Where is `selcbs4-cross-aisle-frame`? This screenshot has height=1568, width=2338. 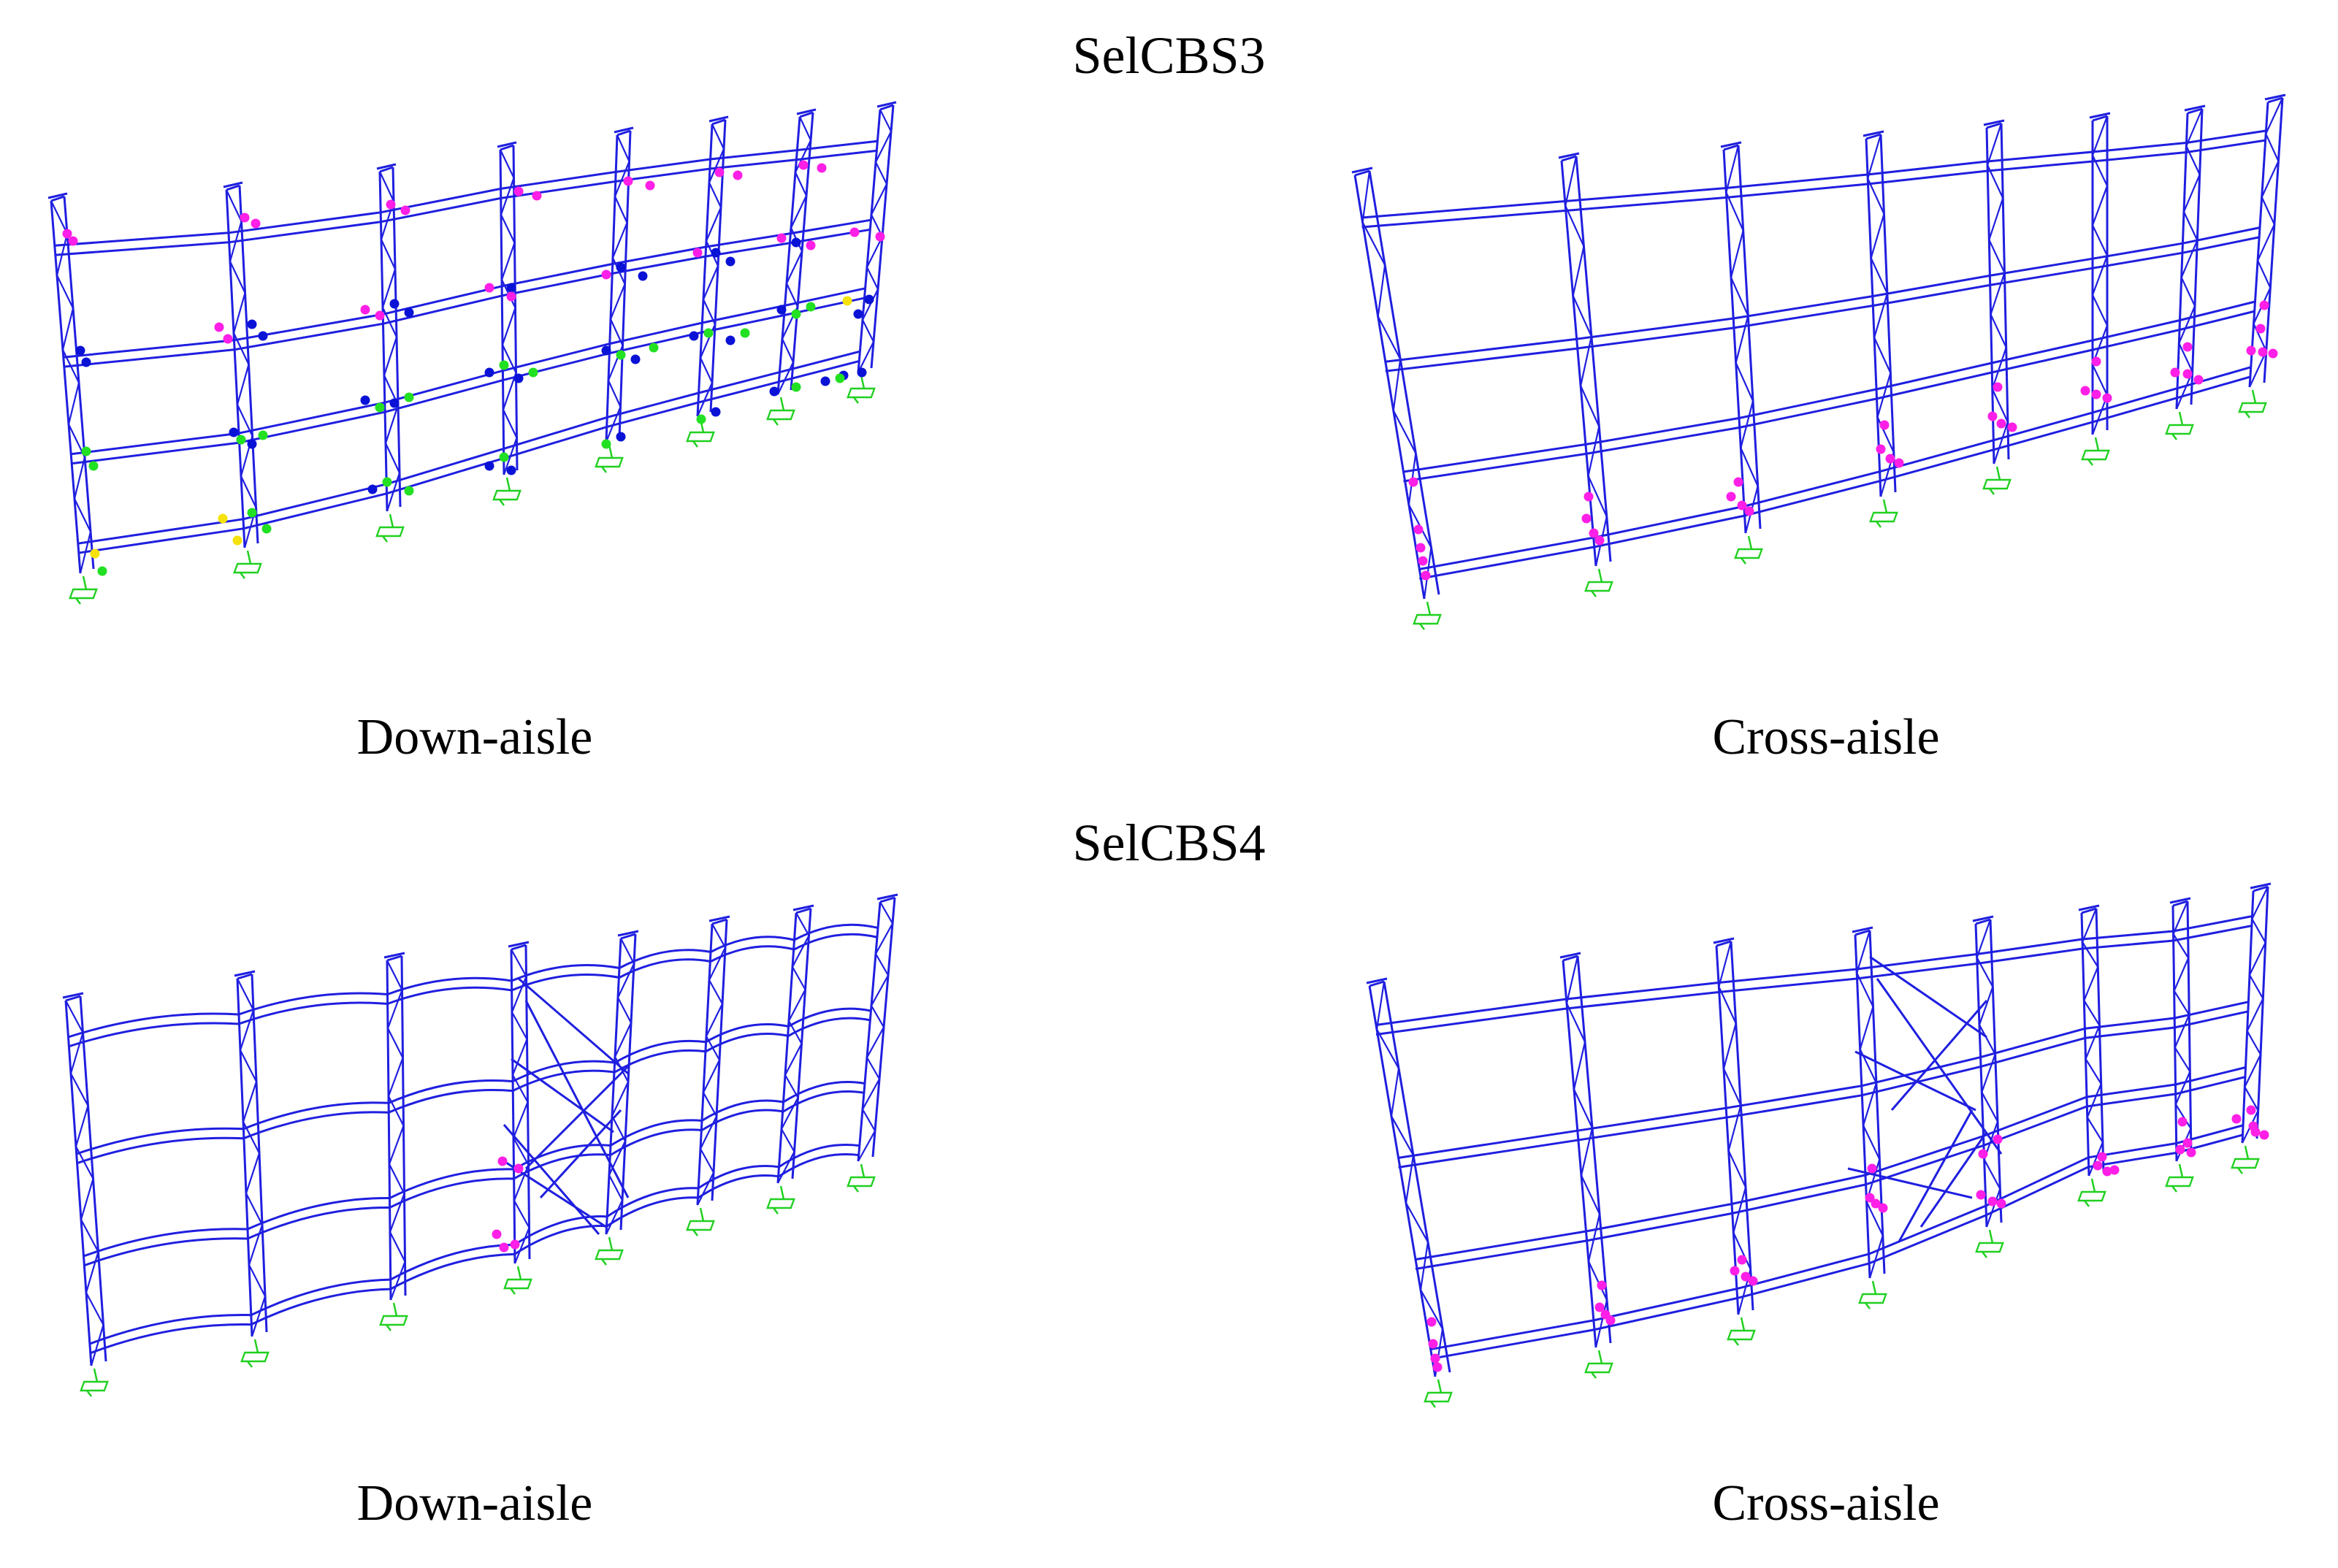 selcbs4-cross-aisle-frame is located at coordinates (1819, 1145).